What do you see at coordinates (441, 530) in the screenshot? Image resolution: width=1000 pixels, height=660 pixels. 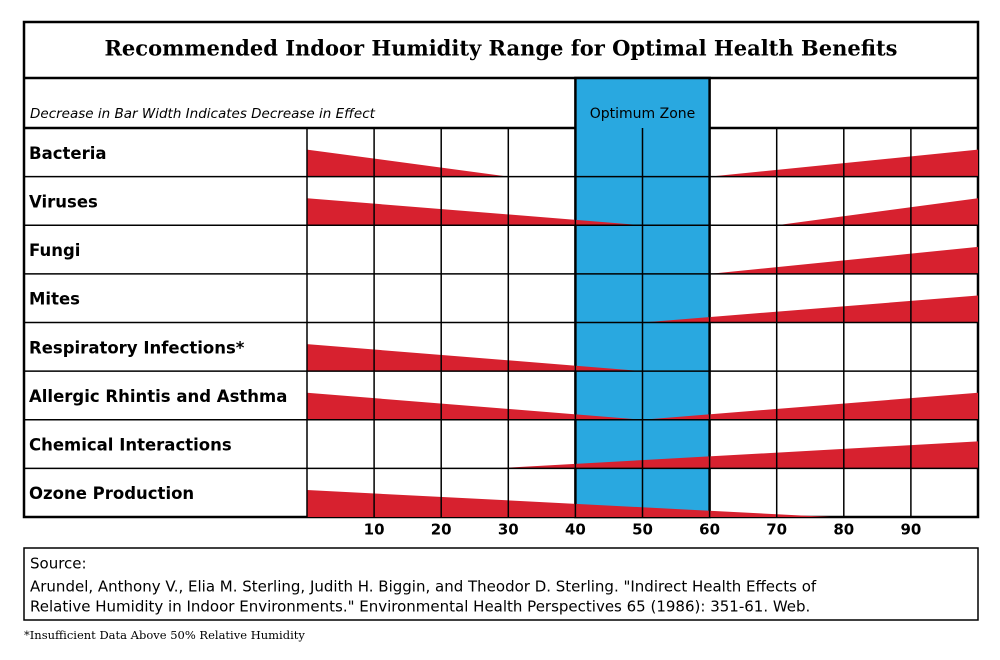 I see `x-tick-label: 20` at bounding box center [441, 530].